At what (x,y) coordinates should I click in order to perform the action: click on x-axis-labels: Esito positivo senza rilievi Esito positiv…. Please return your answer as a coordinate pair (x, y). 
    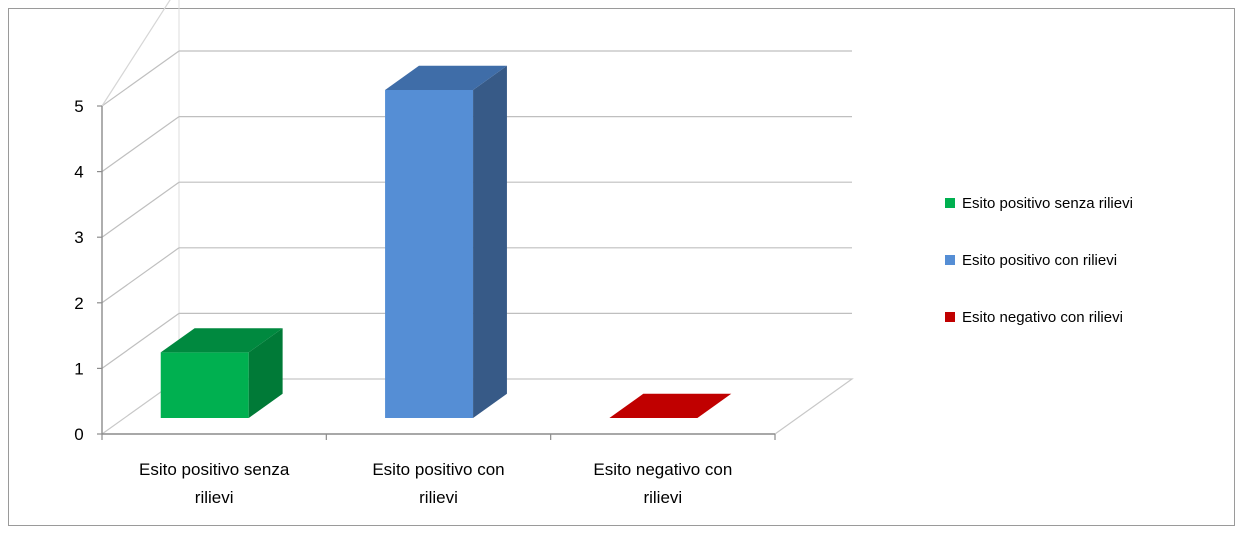
    Looking at the image, I should click on (435, 483).